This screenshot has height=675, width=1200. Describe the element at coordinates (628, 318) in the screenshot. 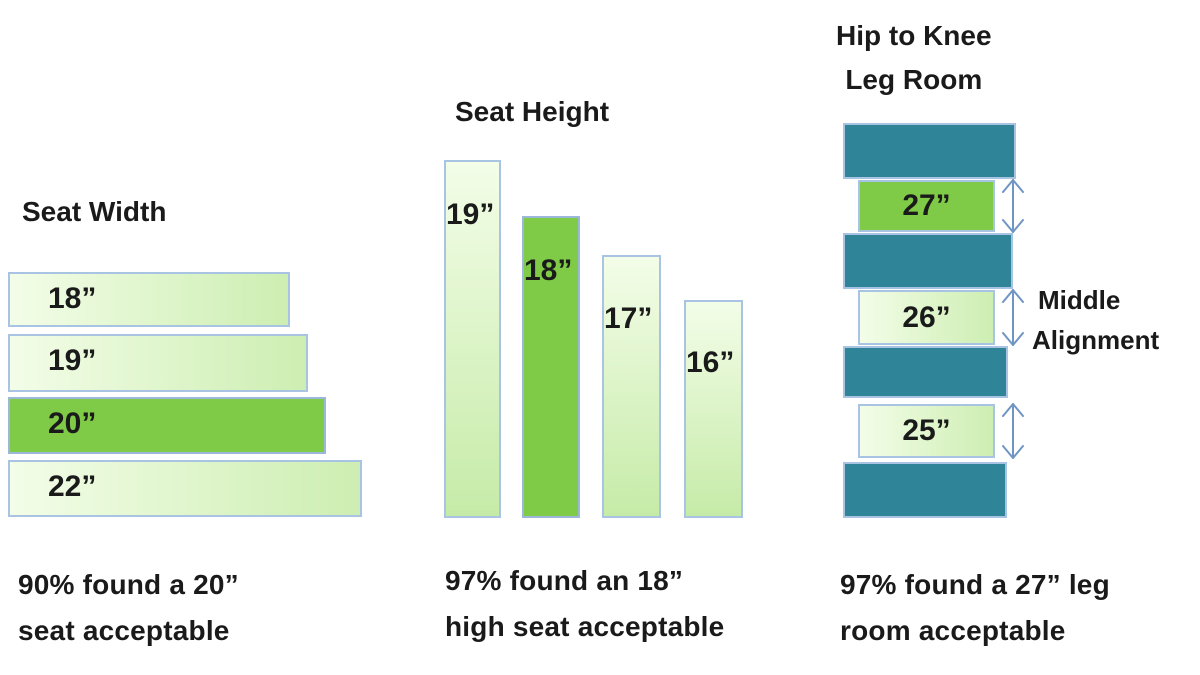

I see `seat-height-label-17: 17”` at that location.